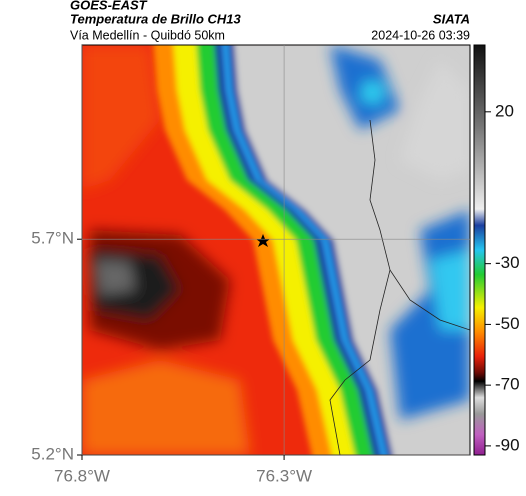 The image size is (526, 496). What do you see at coordinates (82, 475) in the screenshot?
I see `lon-tick-label: 76.8°W` at bounding box center [82, 475].